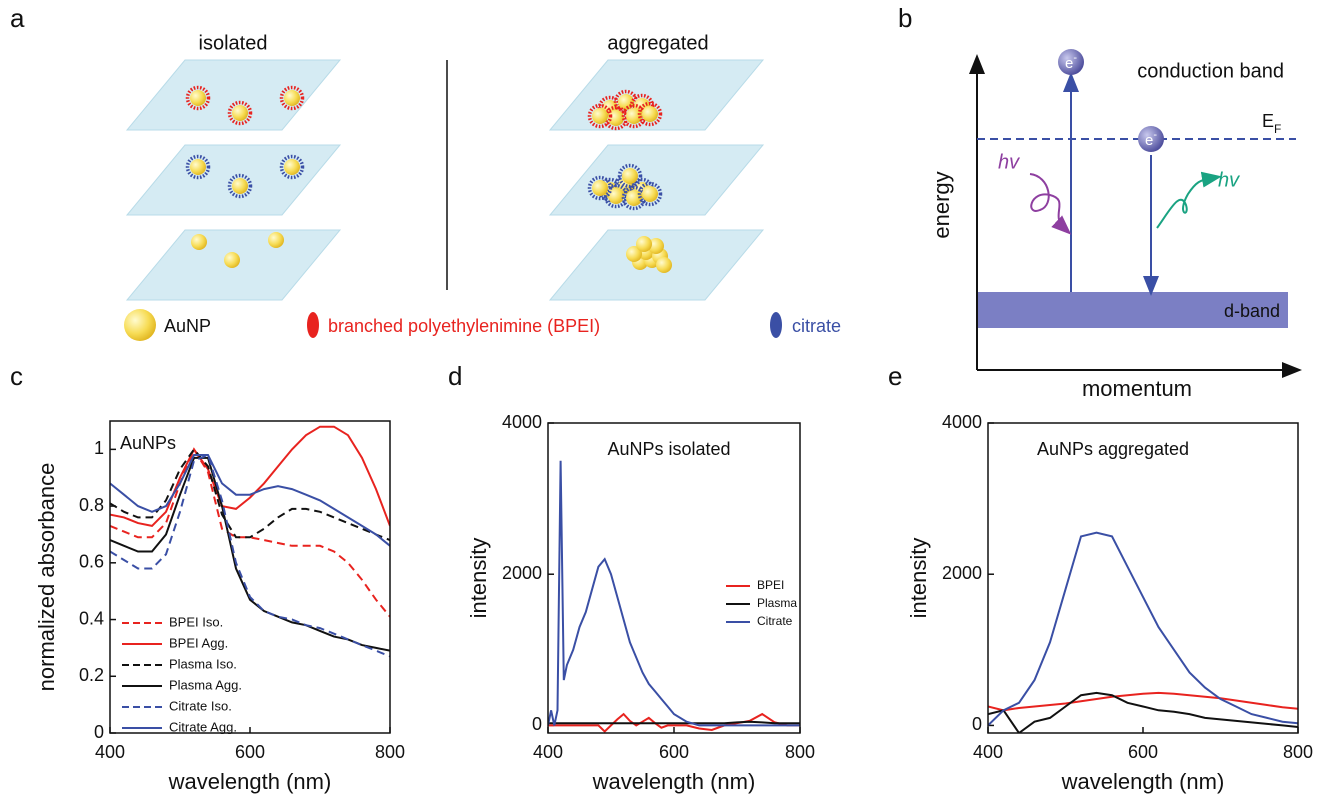 The height and width of the screenshot is (796, 1321). What do you see at coordinates (895, 376) in the screenshot?
I see `panel-letter: e` at bounding box center [895, 376].